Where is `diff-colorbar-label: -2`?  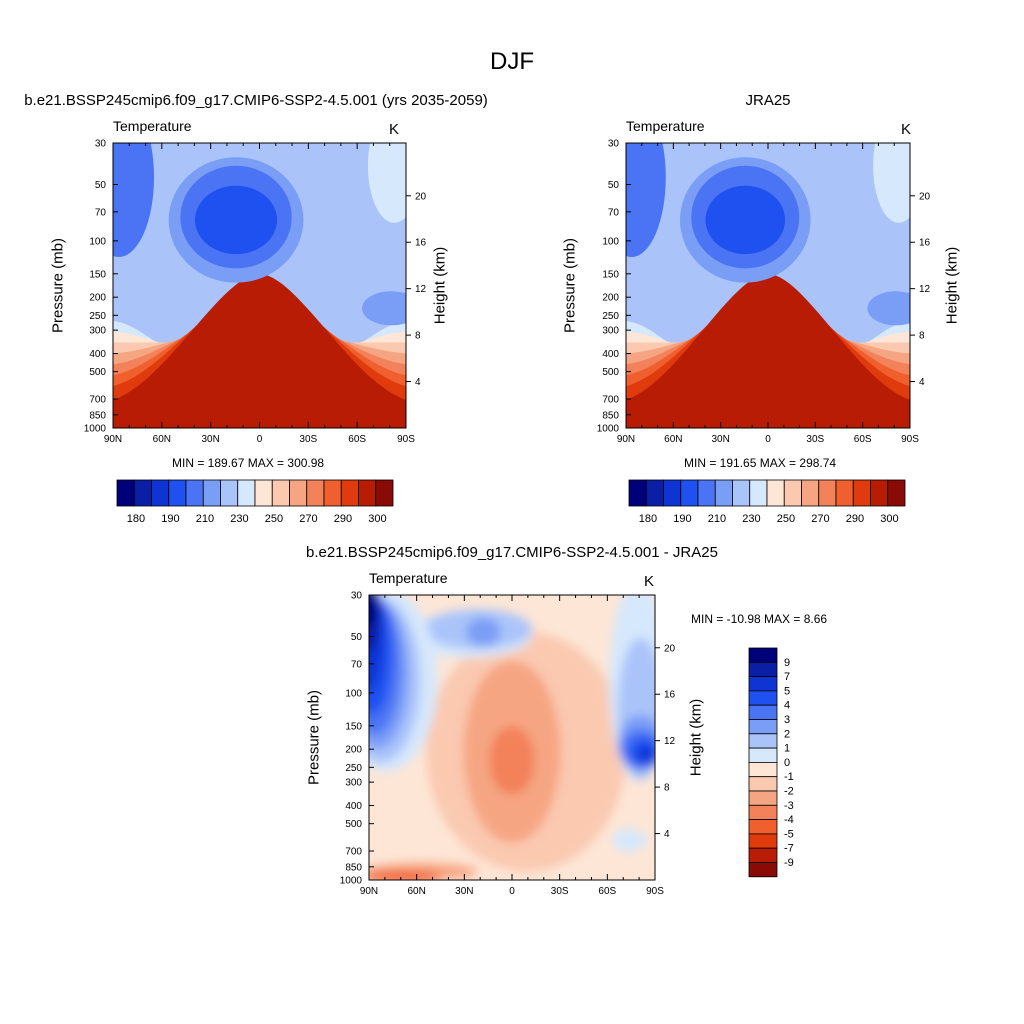
diff-colorbar-label: -2 is located at coordinates (789, 792).